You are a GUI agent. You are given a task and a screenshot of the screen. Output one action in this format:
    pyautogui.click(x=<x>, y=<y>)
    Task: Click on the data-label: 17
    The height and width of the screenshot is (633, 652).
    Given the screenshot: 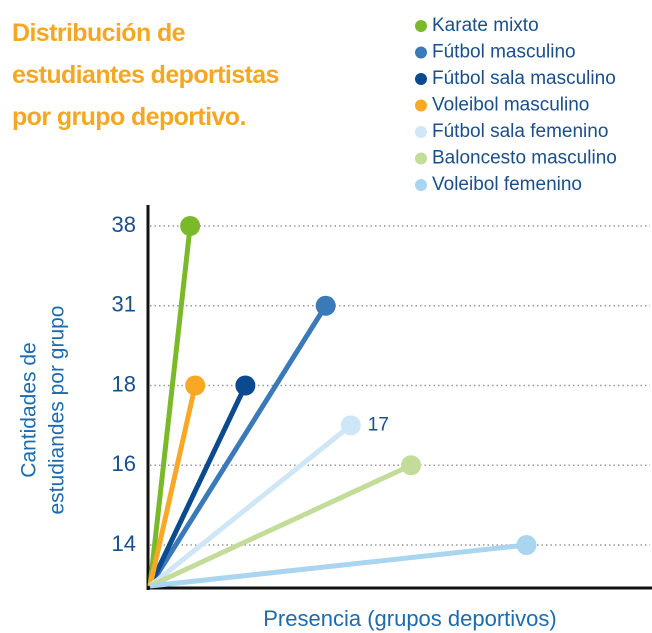 What is the action you would take?
    pyautogui.click(x=378, y=424)
    